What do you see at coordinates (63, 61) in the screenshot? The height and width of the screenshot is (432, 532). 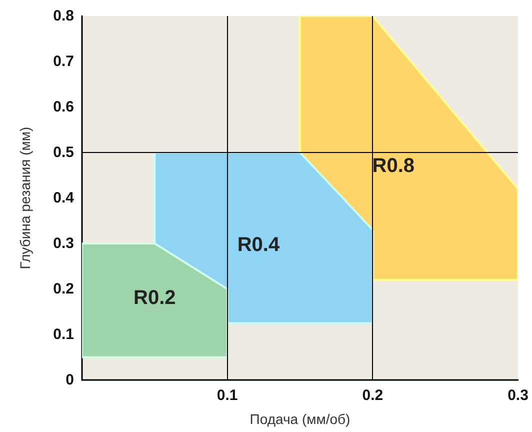 I see `y-tick-label: 0.7` at bounding box center [63, 61].